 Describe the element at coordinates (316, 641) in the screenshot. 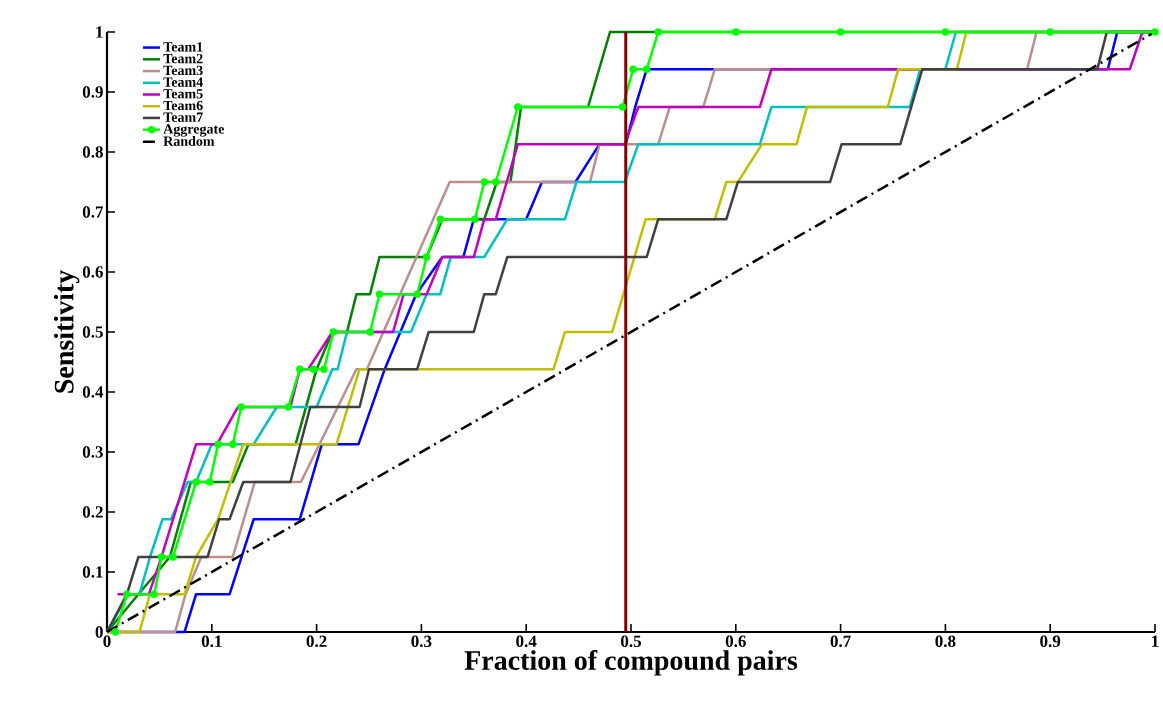

I see `x-tick-label: 0.2` at that location.